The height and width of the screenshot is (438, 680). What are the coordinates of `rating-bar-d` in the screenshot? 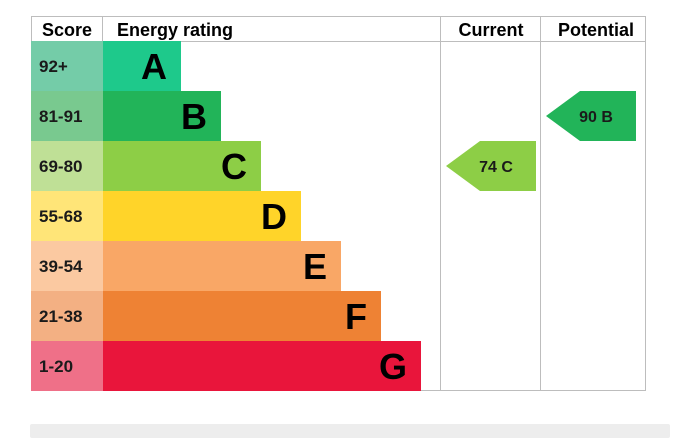 It's located at (202, 216).